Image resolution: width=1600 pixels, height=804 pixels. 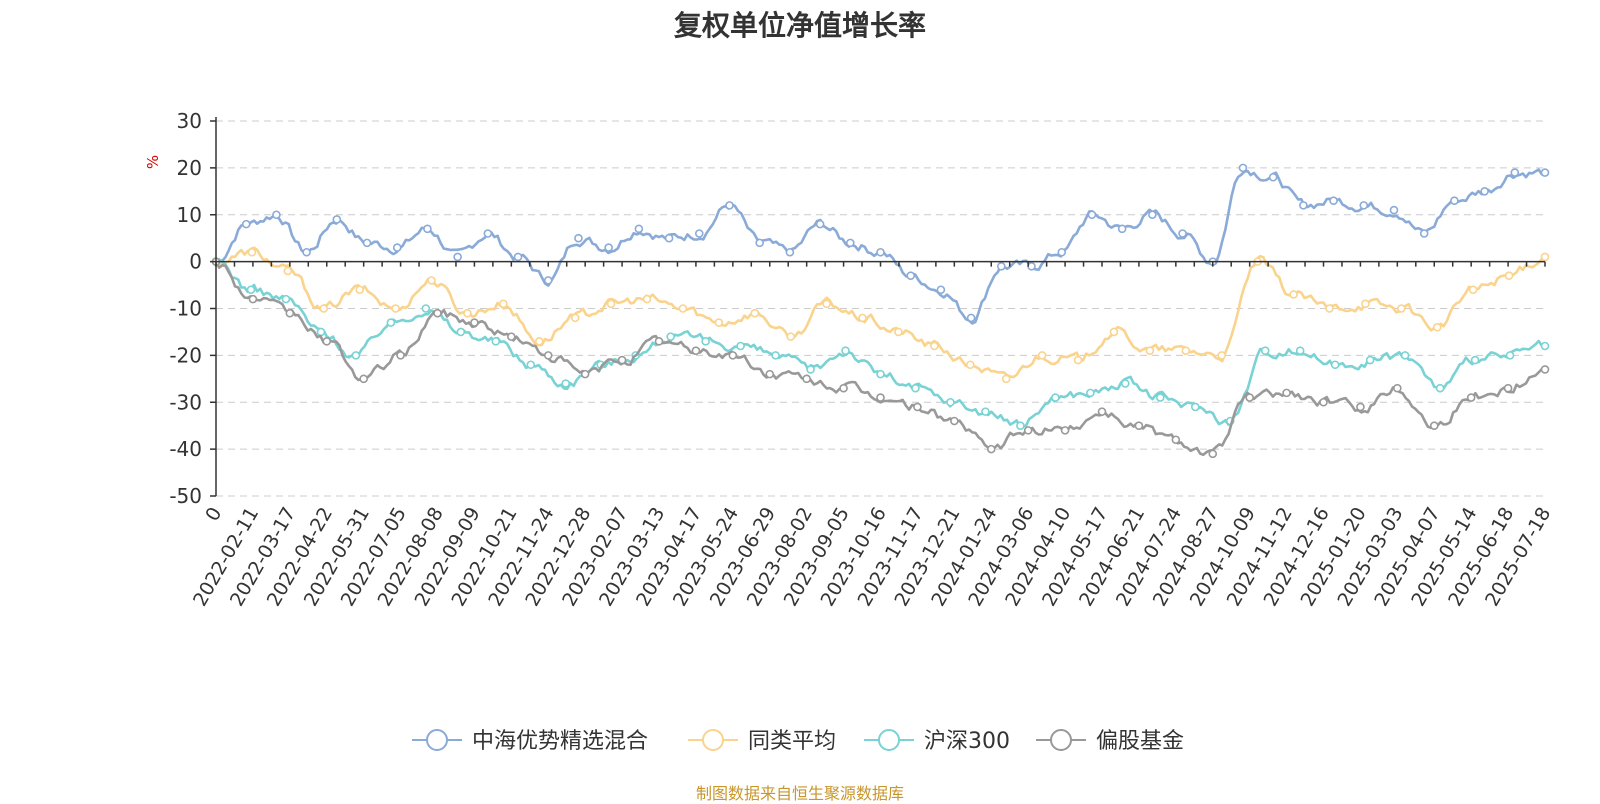 I want to click on x-tick-label: 0, so click(x=213, y=514).